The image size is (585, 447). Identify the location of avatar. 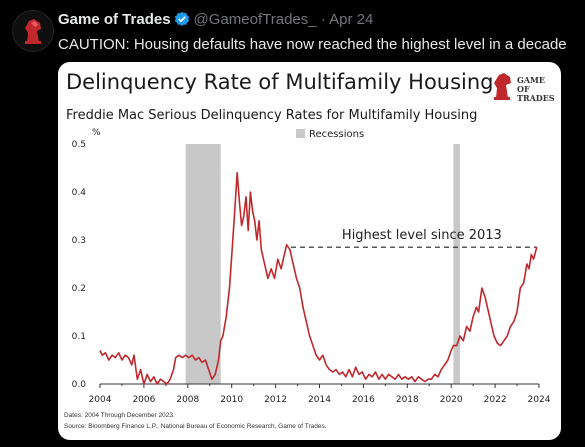
(33, 31).